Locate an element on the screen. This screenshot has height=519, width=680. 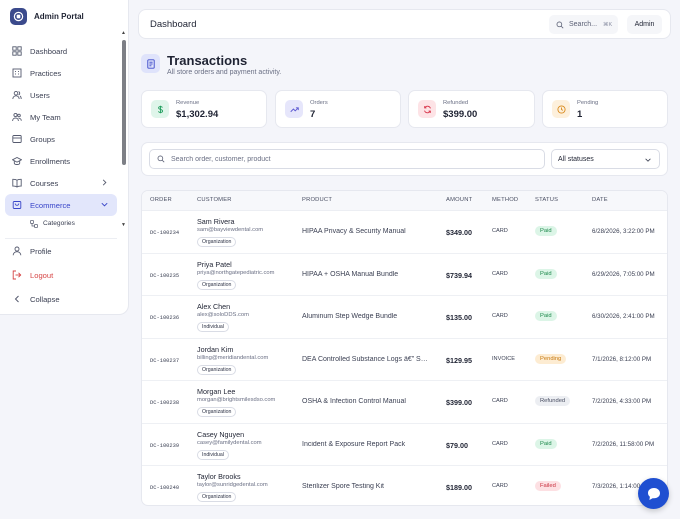
order-date: 7/2/2026, 4:33:00 PM is located at coordinates (622, 401).